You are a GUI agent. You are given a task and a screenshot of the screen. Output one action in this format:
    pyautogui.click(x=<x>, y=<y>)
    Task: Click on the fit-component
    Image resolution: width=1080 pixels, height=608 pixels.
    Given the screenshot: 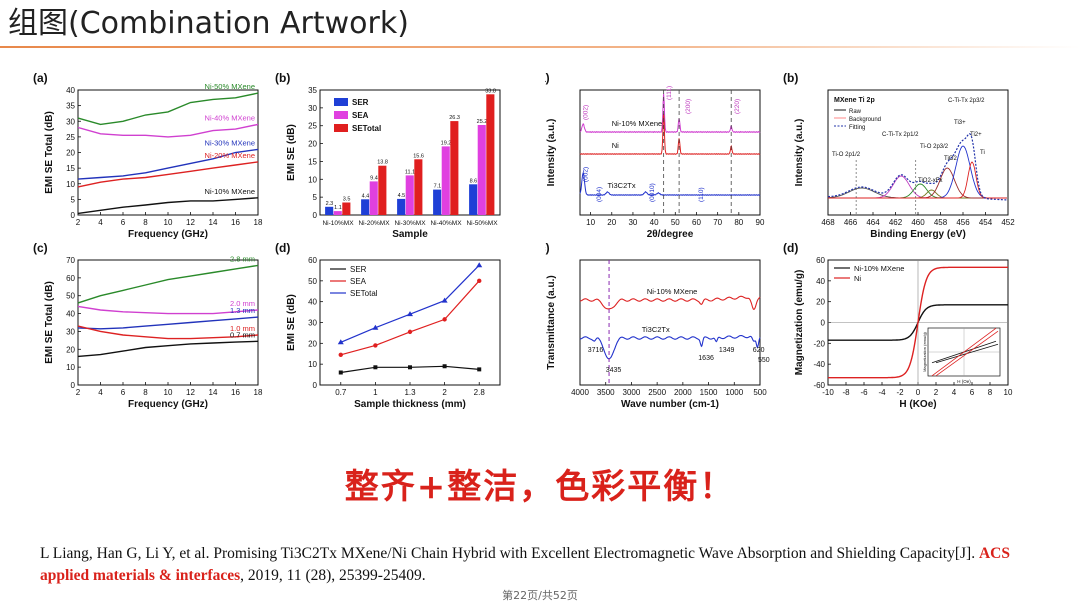 What is the action you would take?
    pyautogui.click(x=917, y=180)
    